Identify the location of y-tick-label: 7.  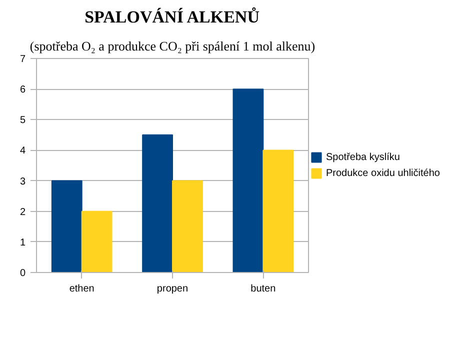
(23, 59).